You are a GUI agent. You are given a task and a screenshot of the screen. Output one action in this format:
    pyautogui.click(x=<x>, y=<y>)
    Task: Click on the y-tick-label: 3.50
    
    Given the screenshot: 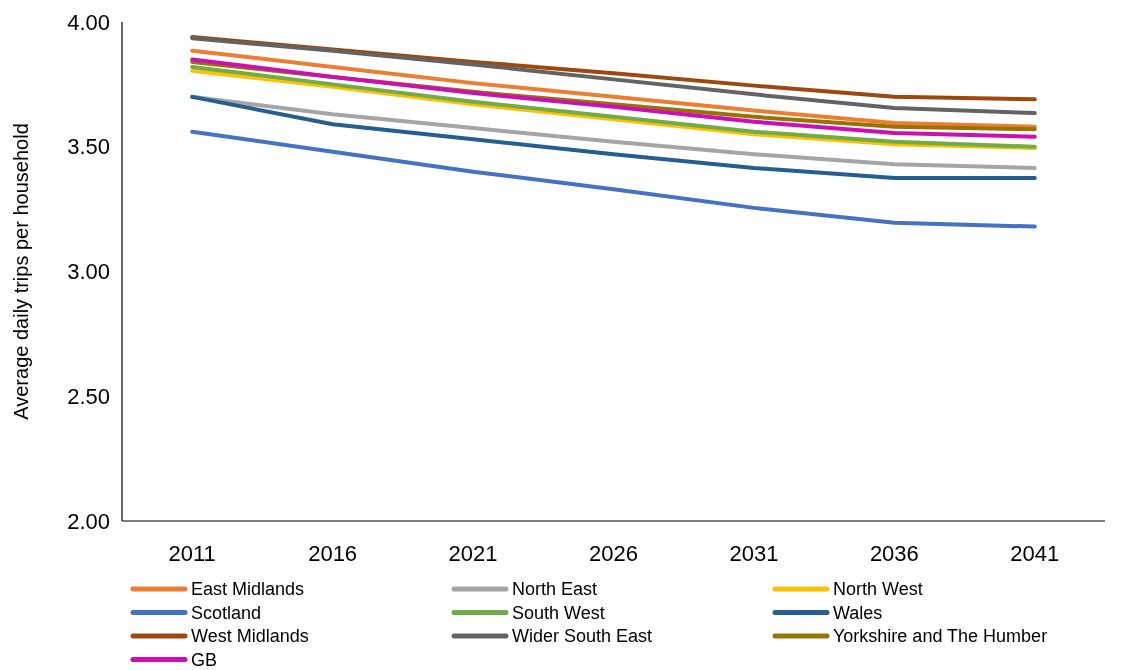 What is the action you would take?
    pyautogui.click(x=88, y=147)
    